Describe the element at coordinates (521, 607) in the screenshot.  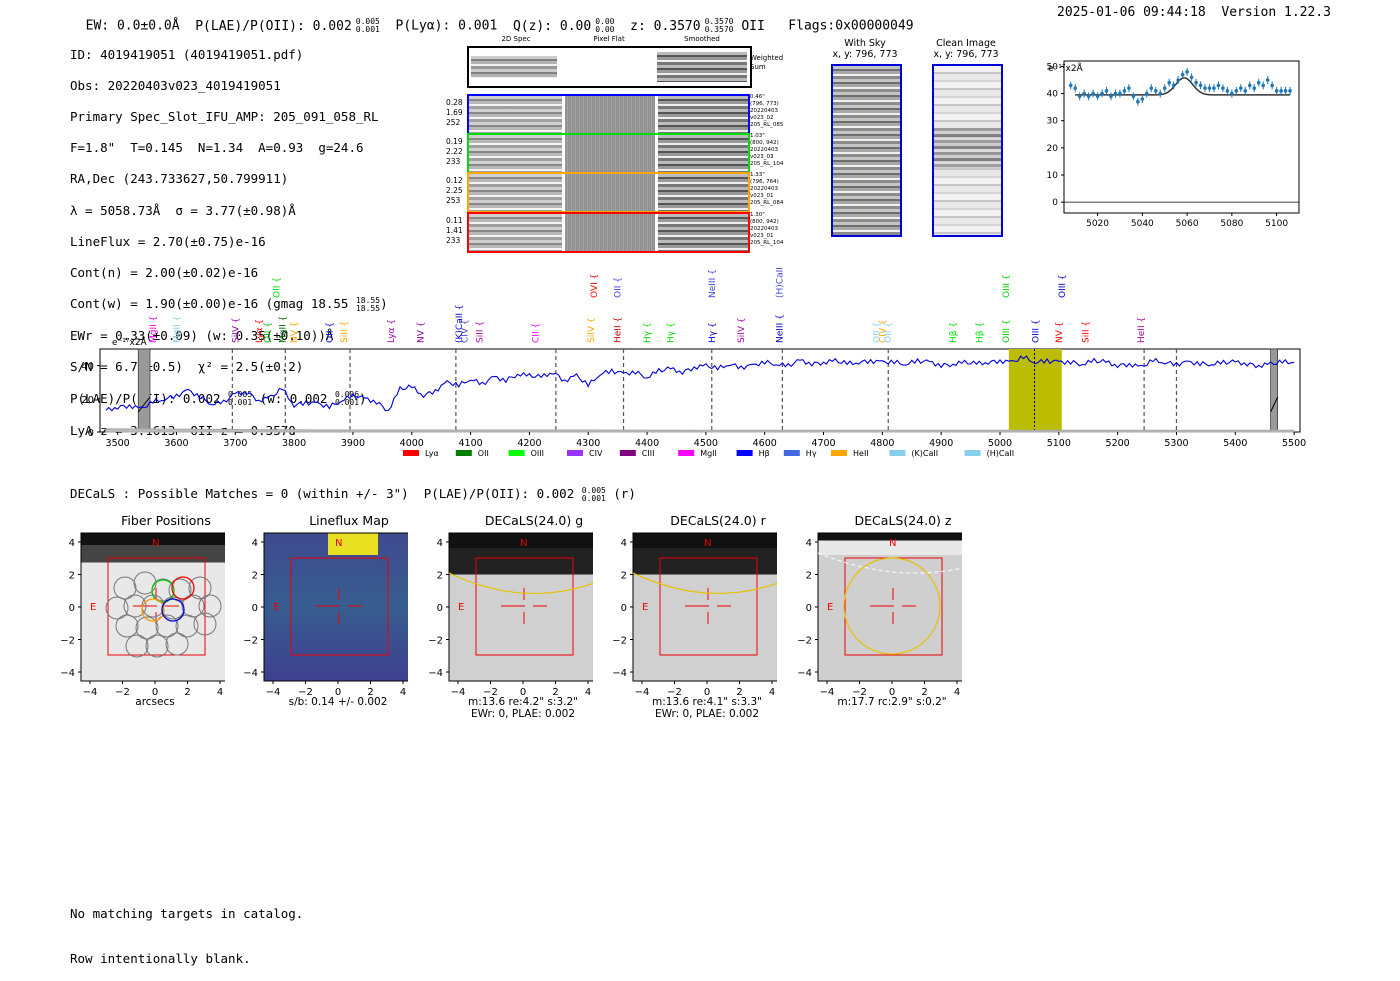
I see `decals-image` at that location.